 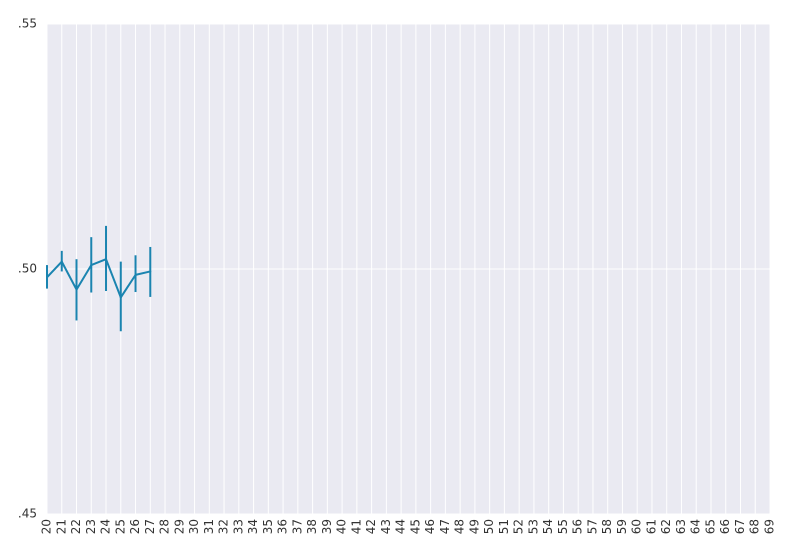 What do you see at coordinates (651, 526) in the screenshot?
I see `x-tick-label: 61` at bounding box center [651, 526].